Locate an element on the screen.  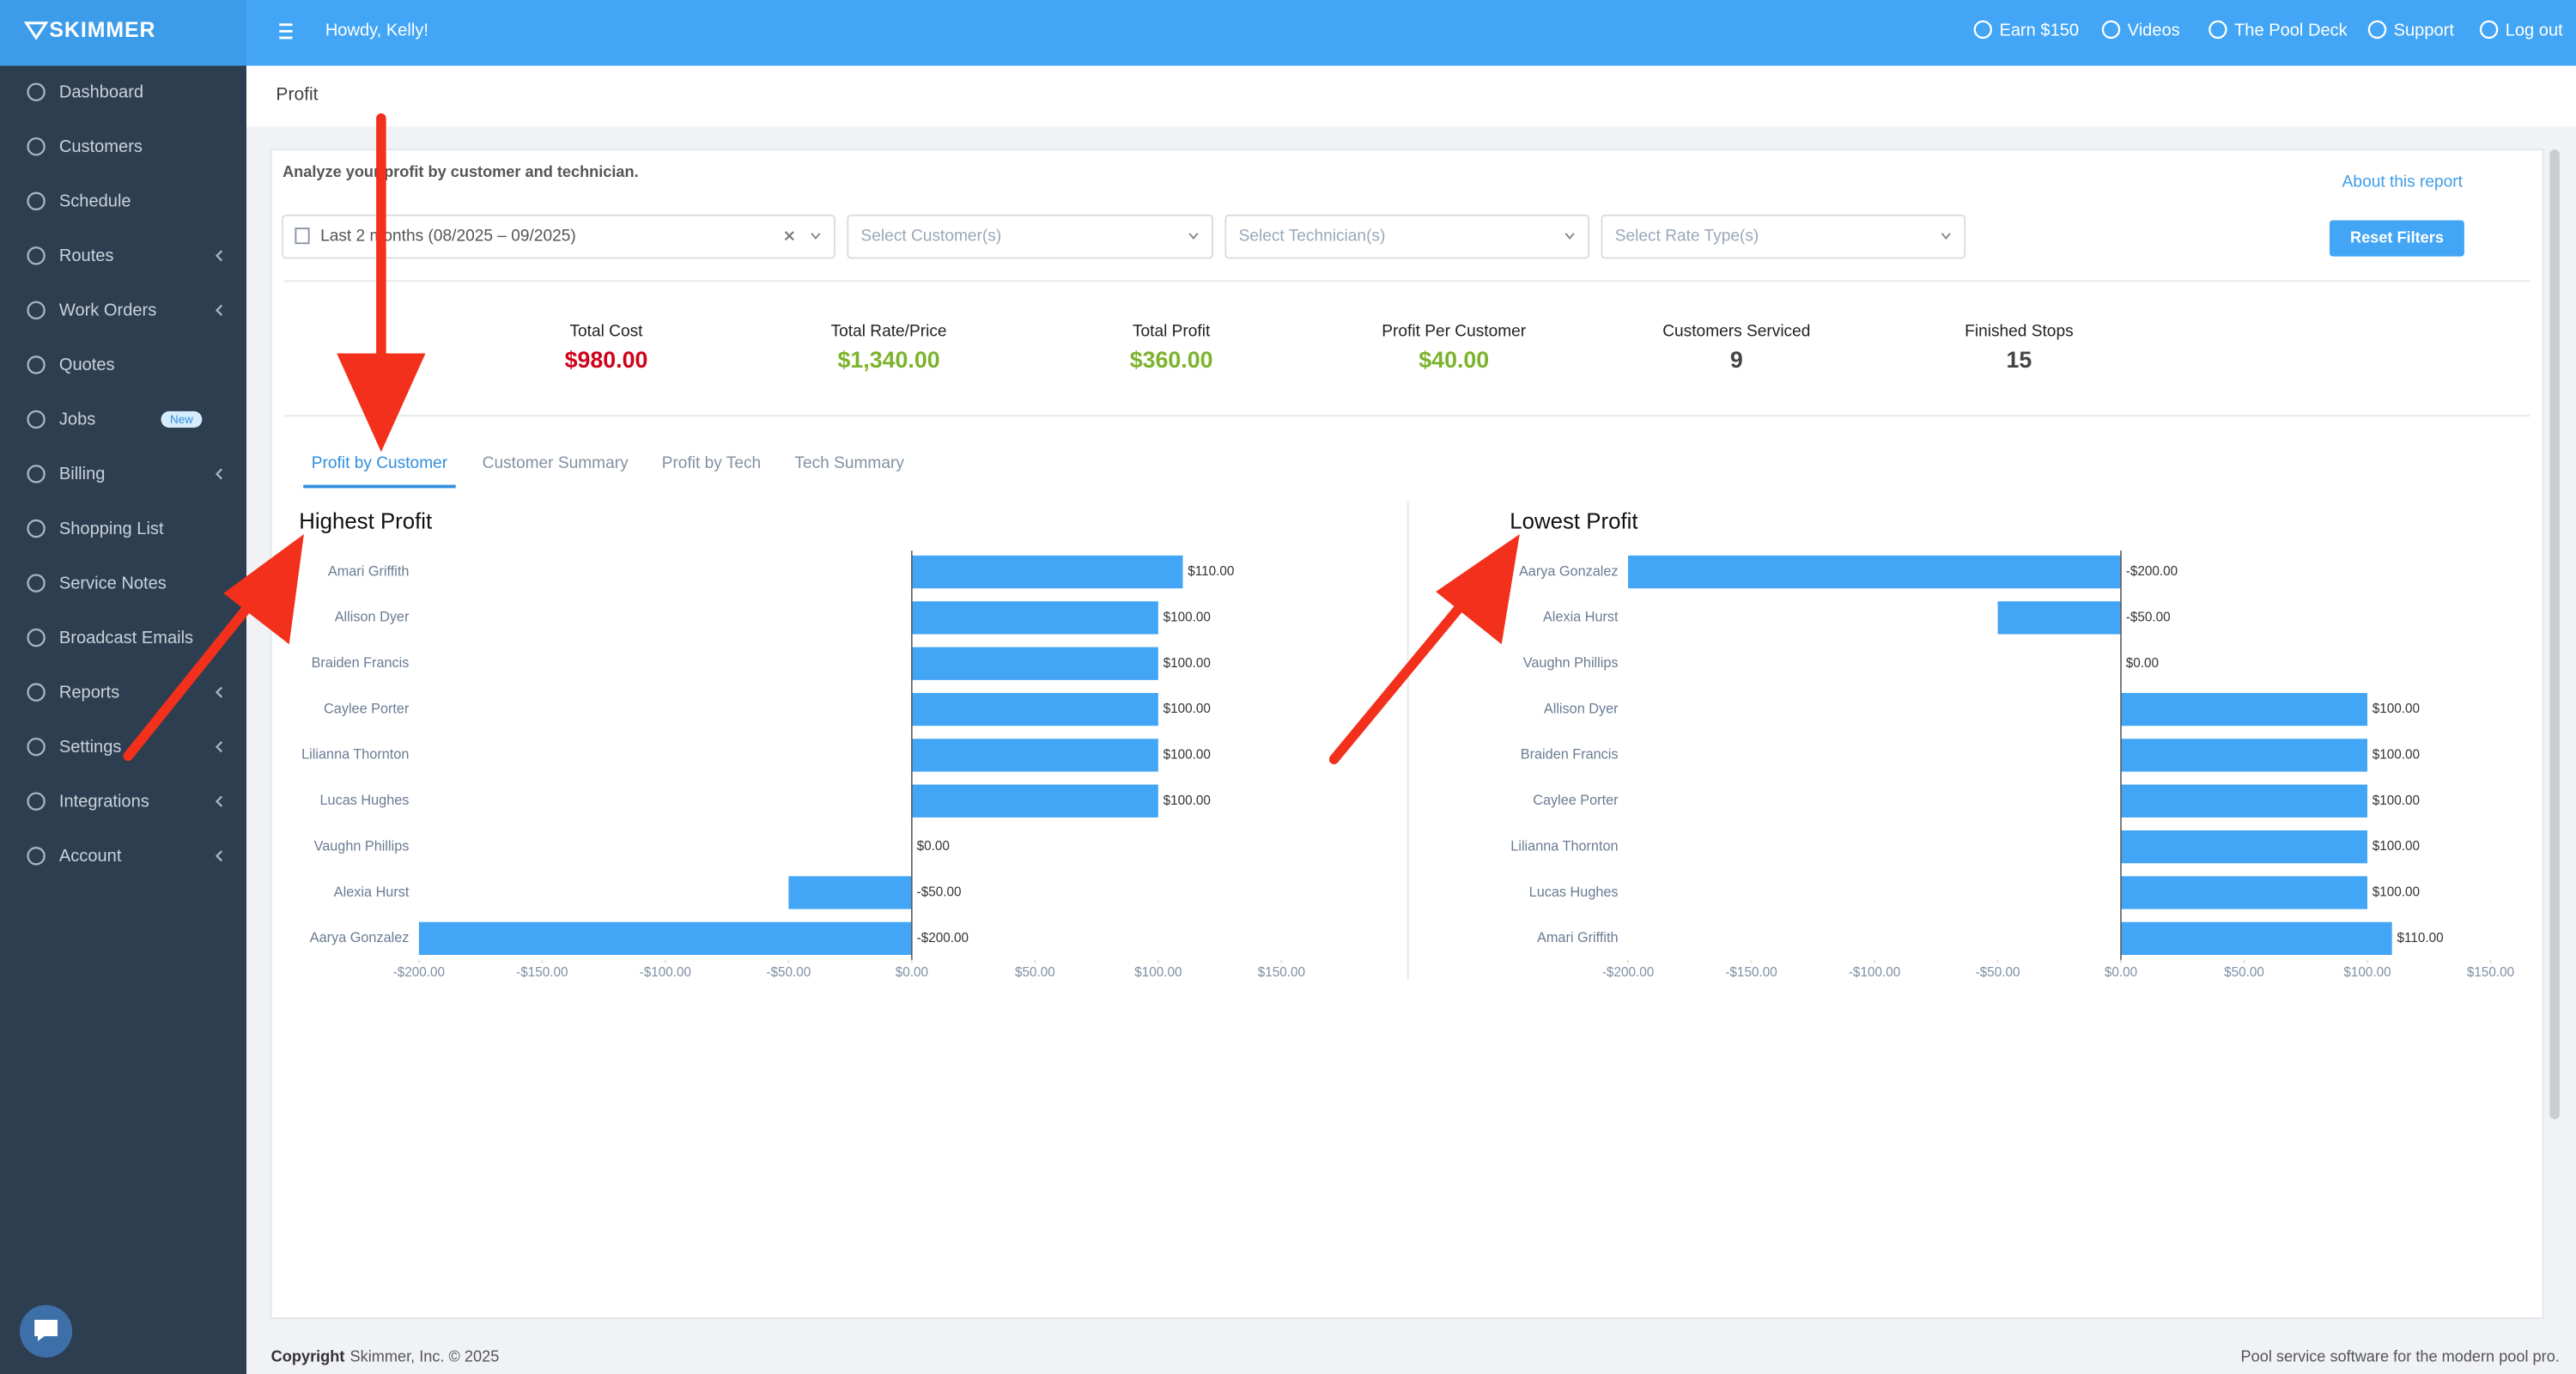
category-label: Allison Dyer is located at coordinates (372, 617).